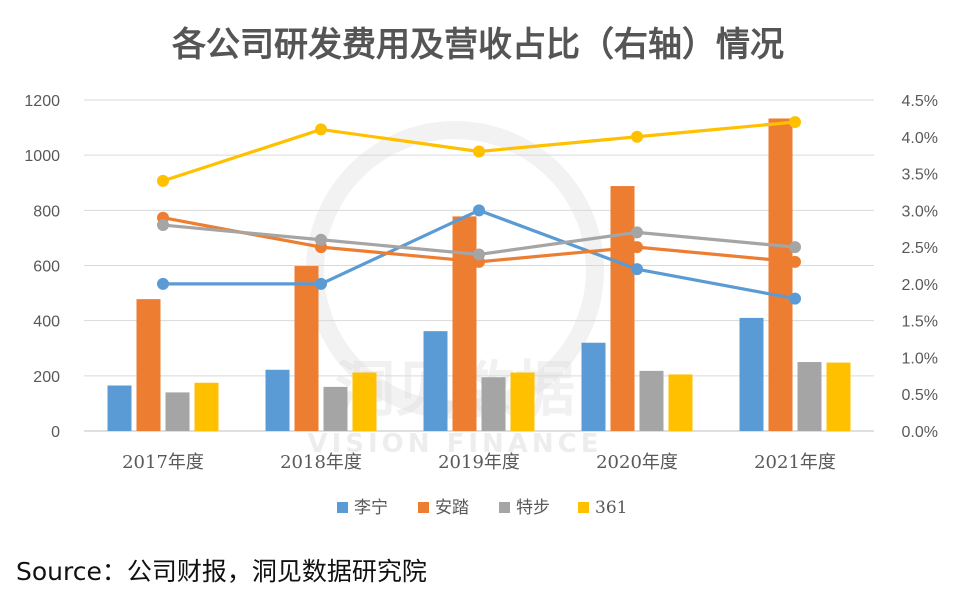  What do you see at coordinates (611, 508) in the screenshot?
I see `legend-label: 361` at bounding box center [611, 508].